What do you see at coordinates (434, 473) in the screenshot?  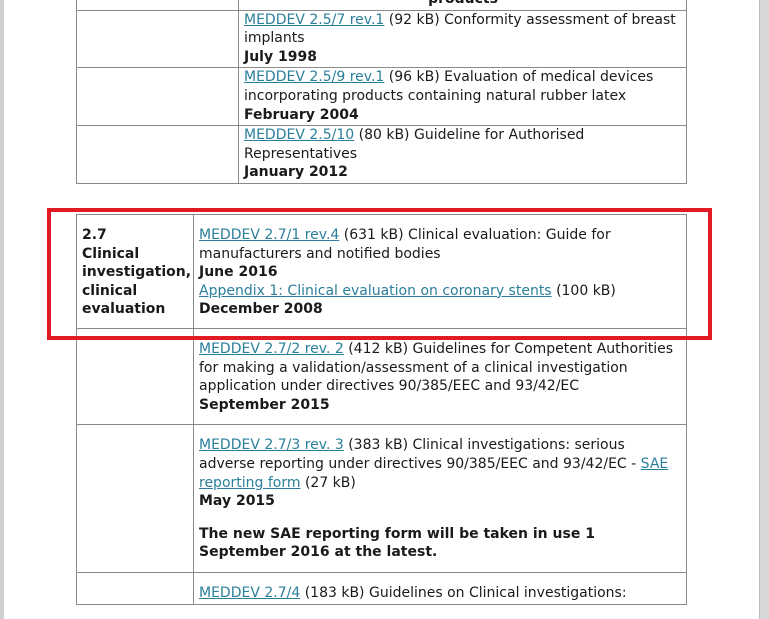 I see `sae-form-link: SAE reporting form` at bounding box center [434, 473].